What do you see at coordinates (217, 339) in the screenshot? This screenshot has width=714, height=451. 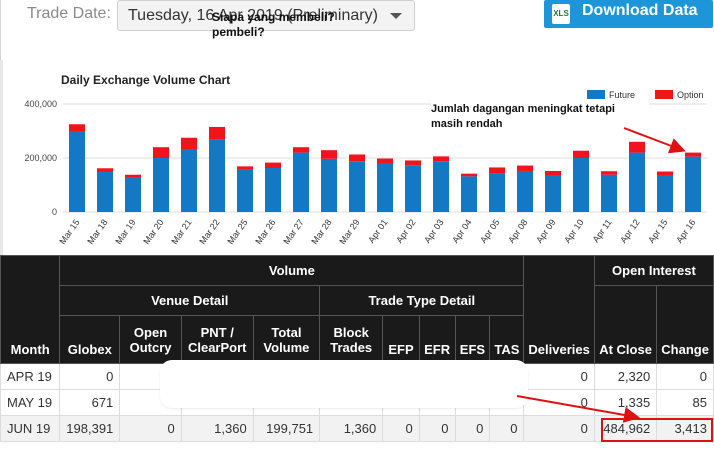 I see `col-pnt-clearport: PNT / ClearPort` at bounding box center [217, 339].